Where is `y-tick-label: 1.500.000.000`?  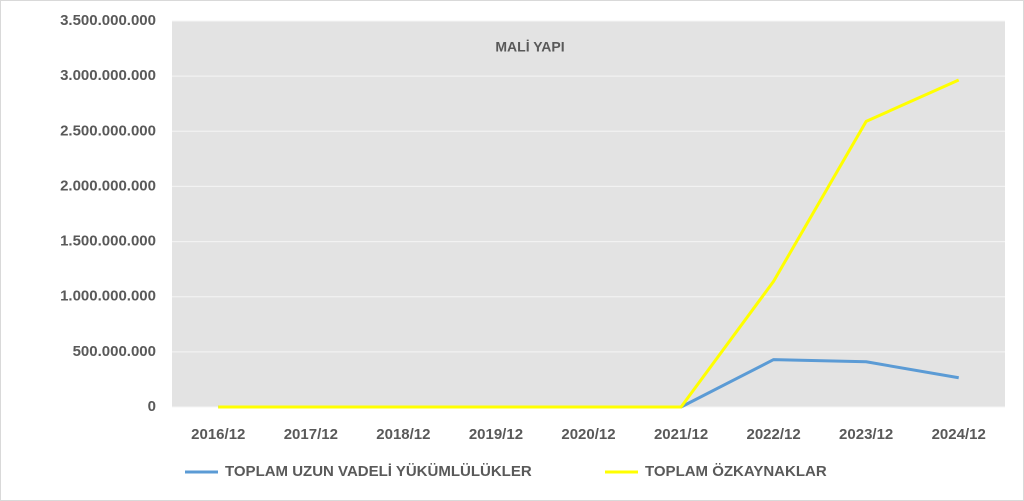
y-tick-label: 1.500.000.000 is located at coordinates (108, 241).